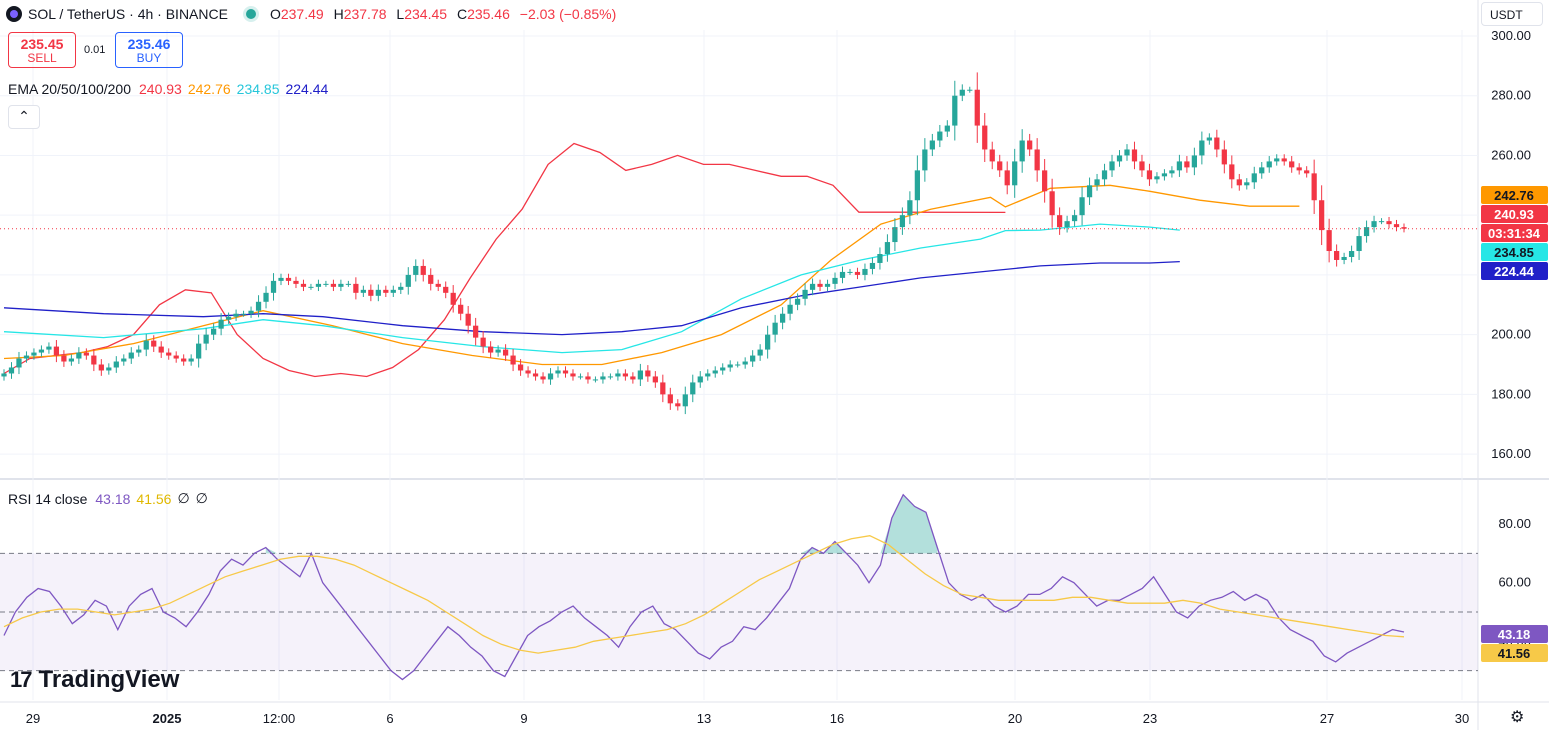  Describe the element at coordinates (1511, 393) in the screenshot. I see `price-tick-label: 180.00` at that location.